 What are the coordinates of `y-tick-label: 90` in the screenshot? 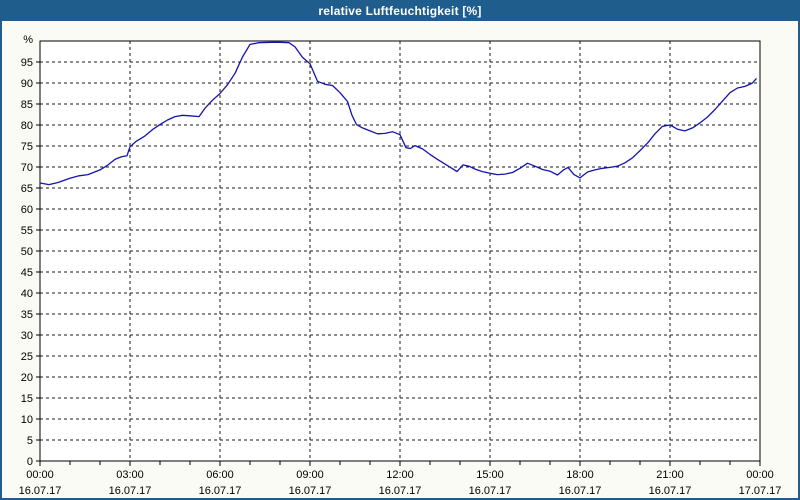 It's located at (27, 84).